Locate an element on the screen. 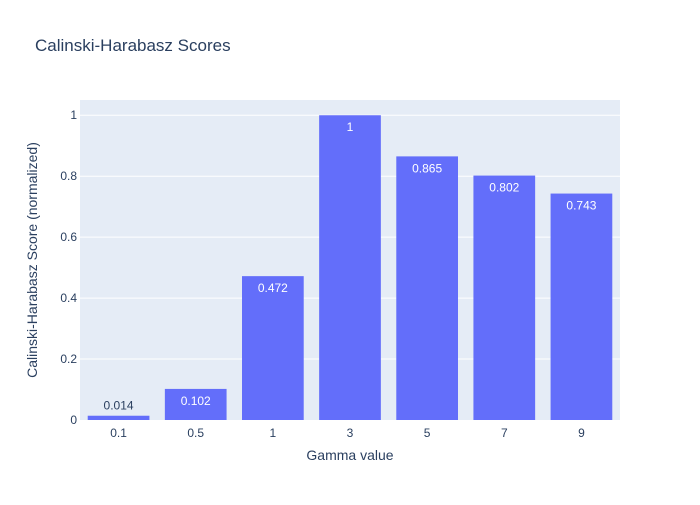 Image resolution: width=700 pixels, height=505 pixels. bar-value-label: 0.472 is located at coordinates (273, 288).